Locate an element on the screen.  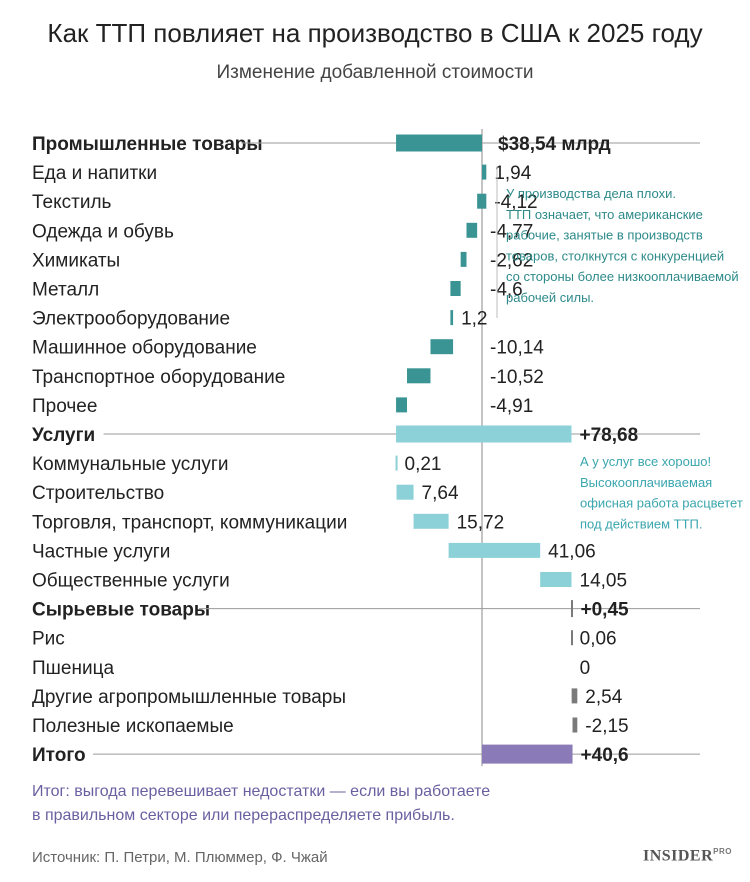
value-label: -4,12 is located at coordinates (515, 202).